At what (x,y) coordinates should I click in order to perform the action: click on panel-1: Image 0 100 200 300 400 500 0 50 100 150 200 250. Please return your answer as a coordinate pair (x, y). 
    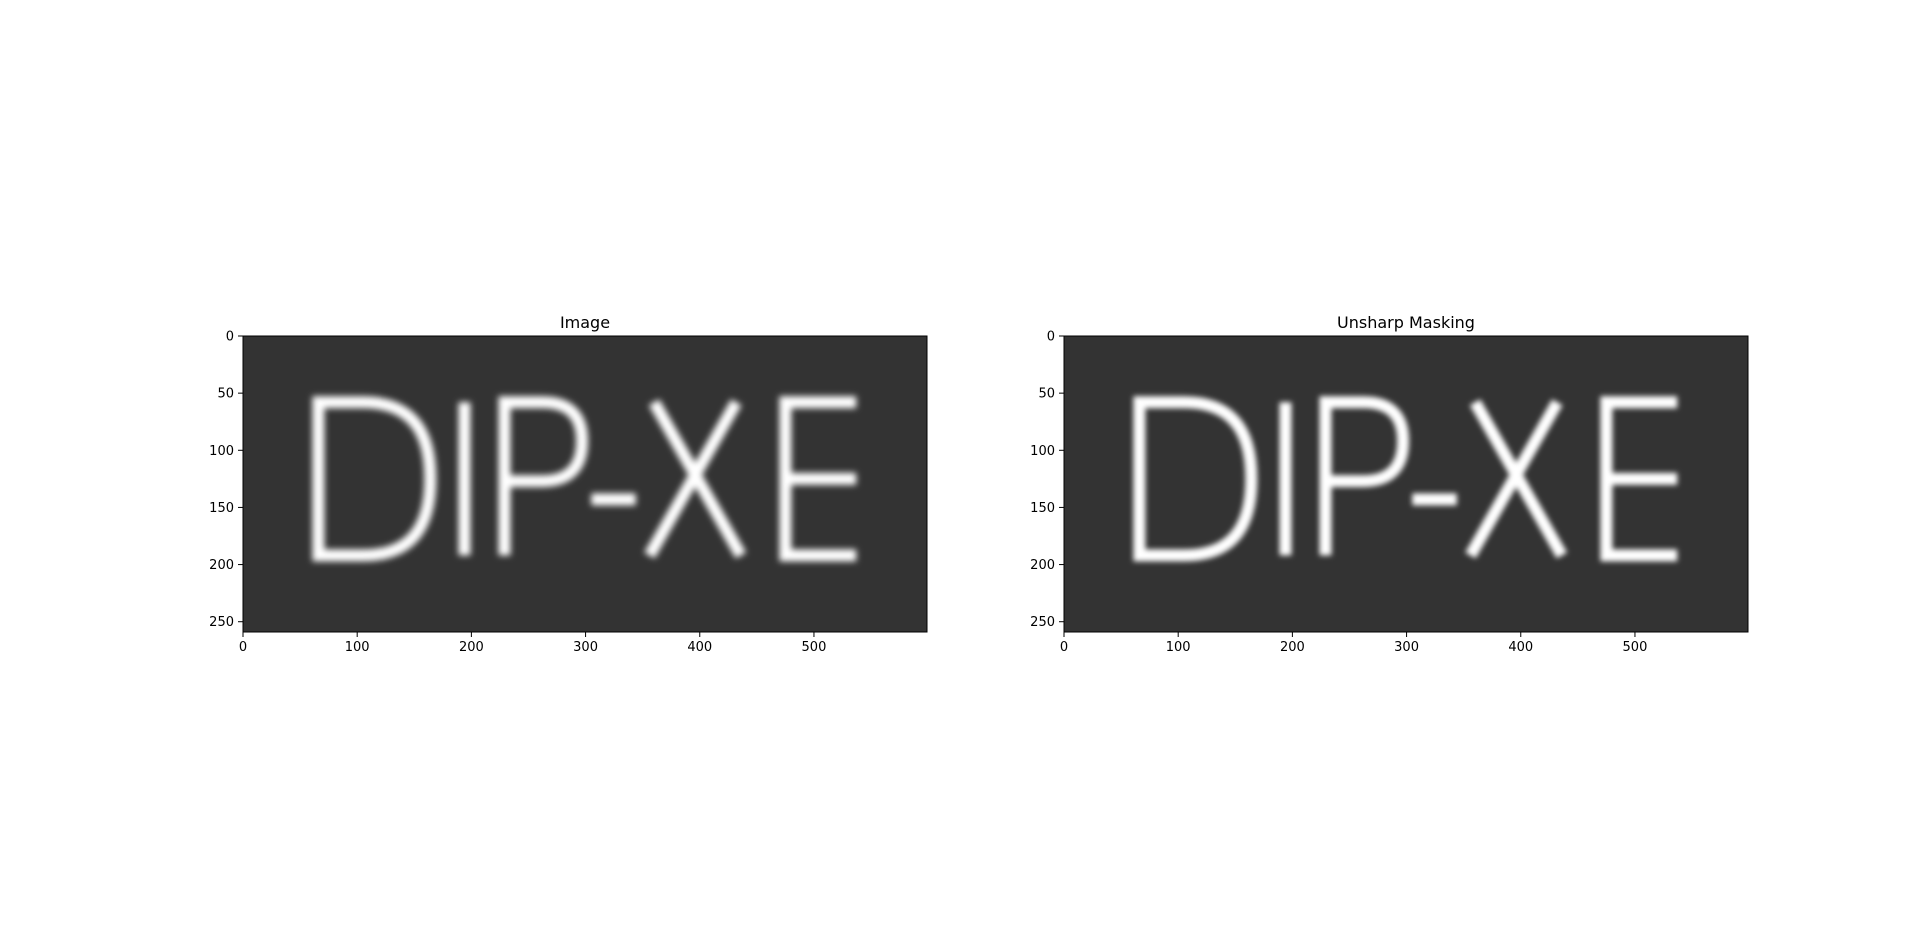
    Looking at the image, I should click on (568, 484).